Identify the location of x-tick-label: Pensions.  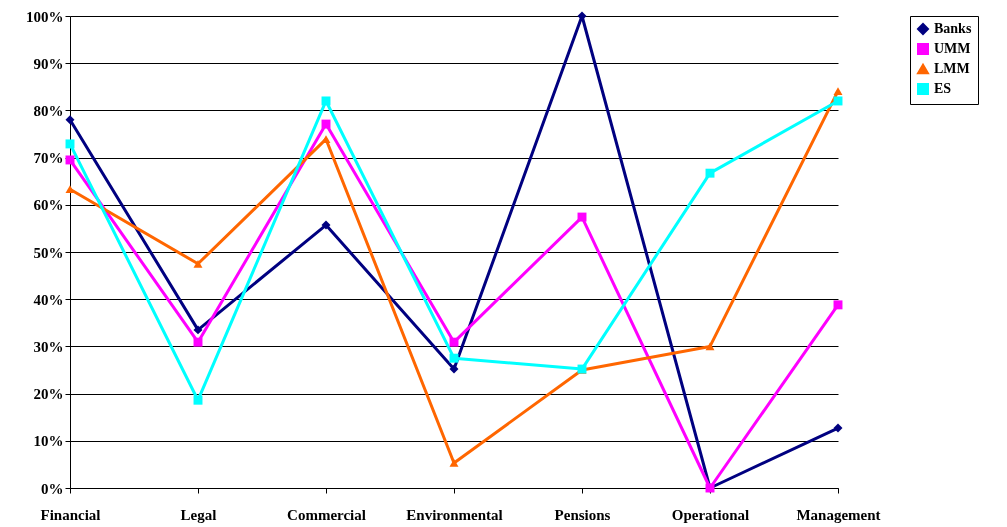
(582, 514).